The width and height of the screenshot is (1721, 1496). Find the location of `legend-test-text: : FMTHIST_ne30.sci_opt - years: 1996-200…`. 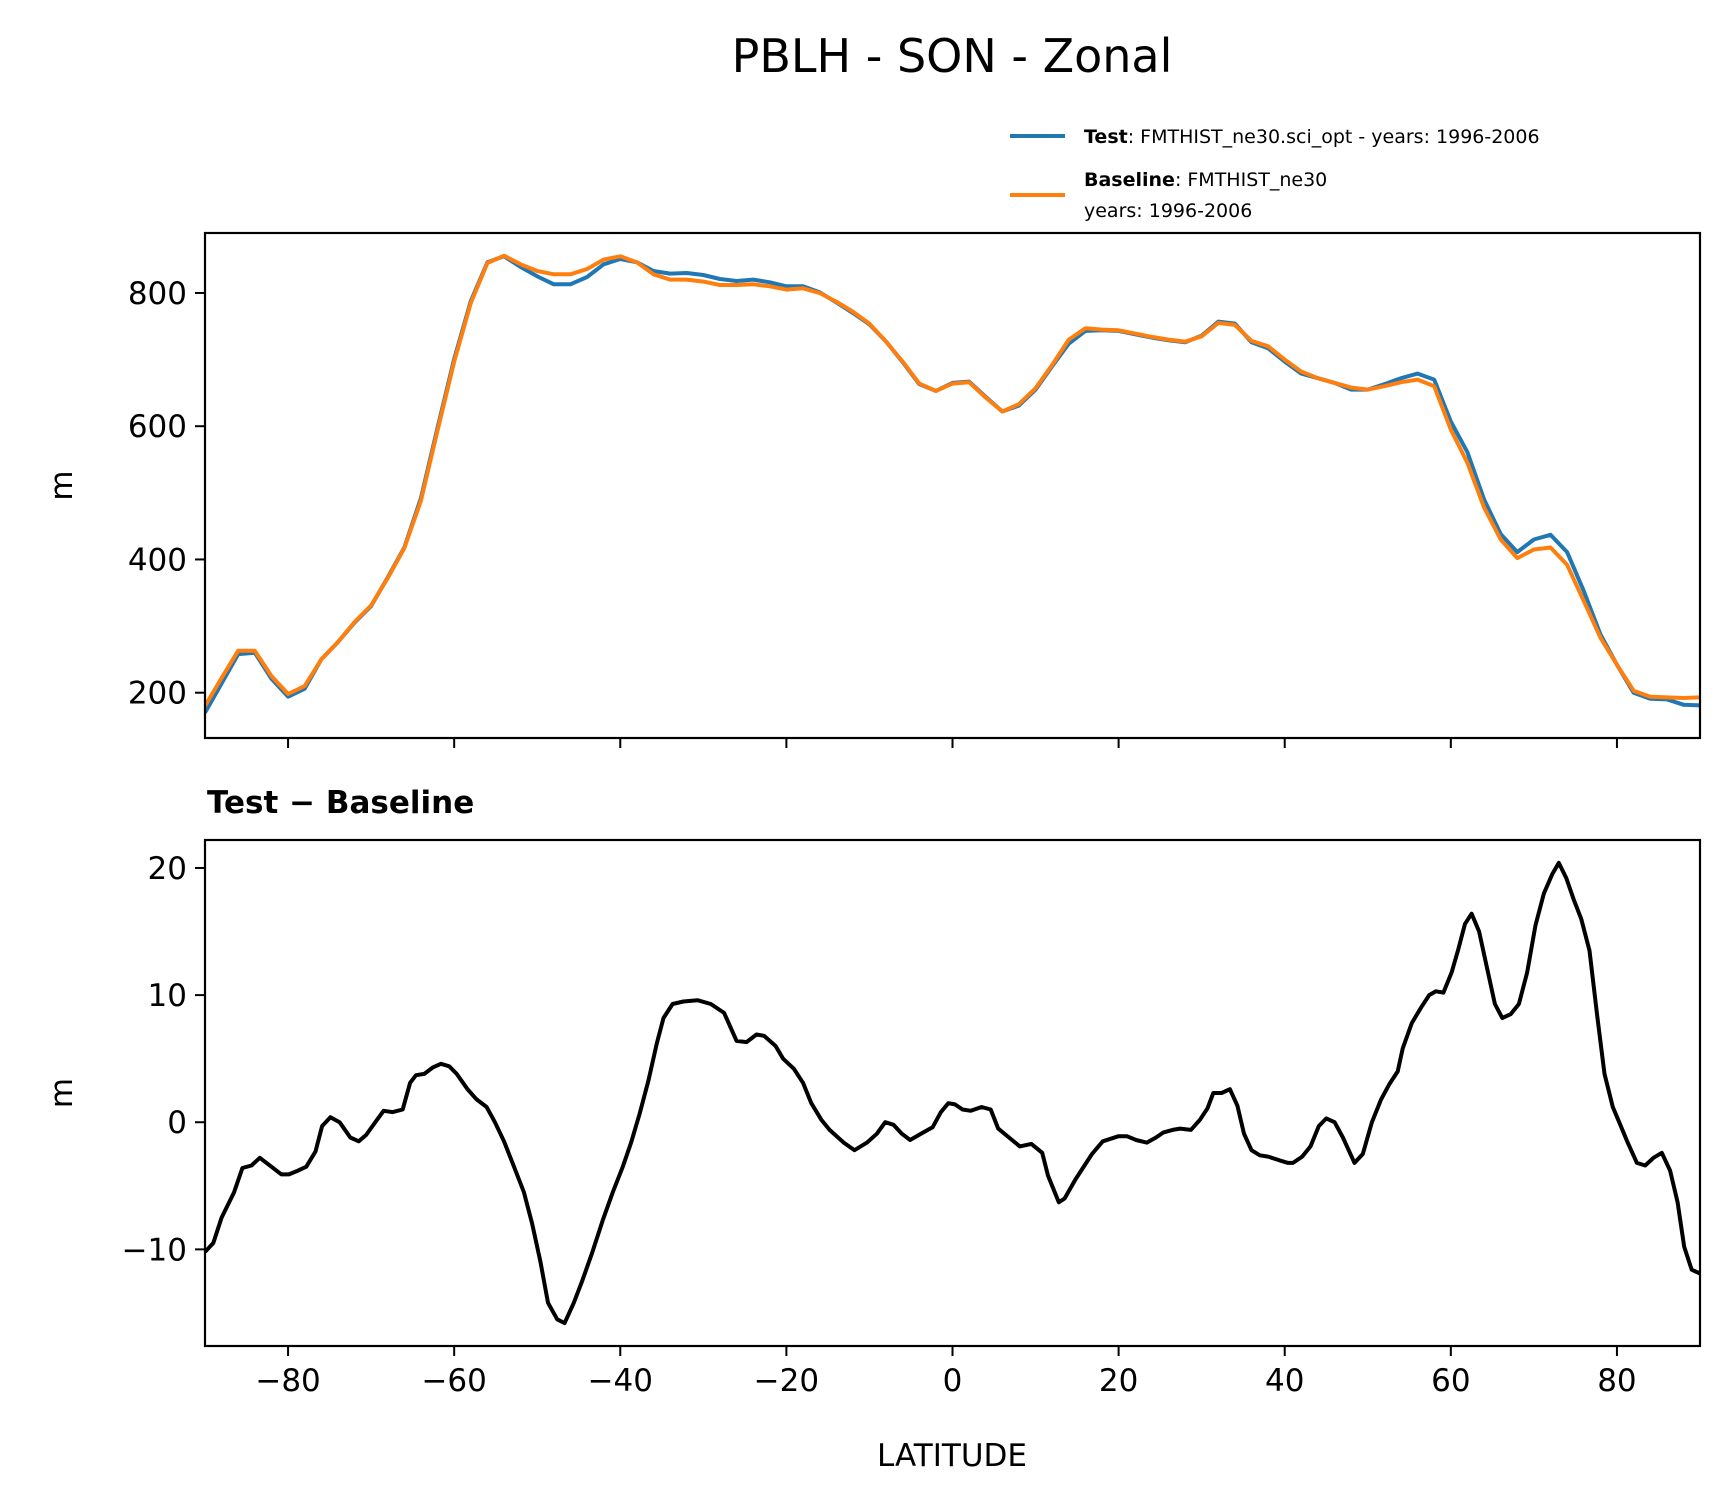

legend-test-text: : FMTHIST_ne30.sci_opt - years: 1996-200… is located at coordinates (1334, 137).